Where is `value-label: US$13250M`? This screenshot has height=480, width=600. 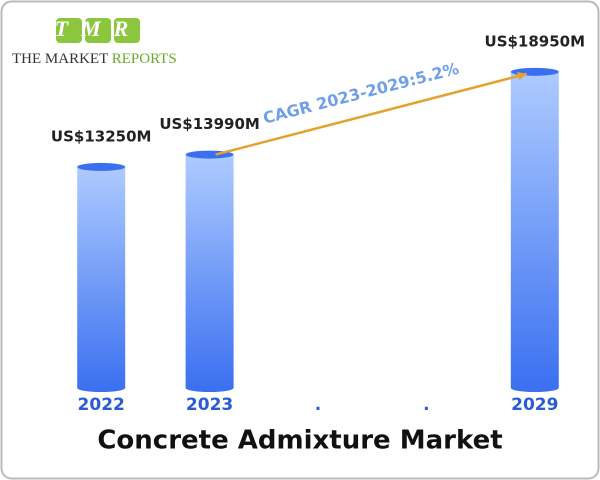 value-label: US$13250M is located at coordinates (101, 136).